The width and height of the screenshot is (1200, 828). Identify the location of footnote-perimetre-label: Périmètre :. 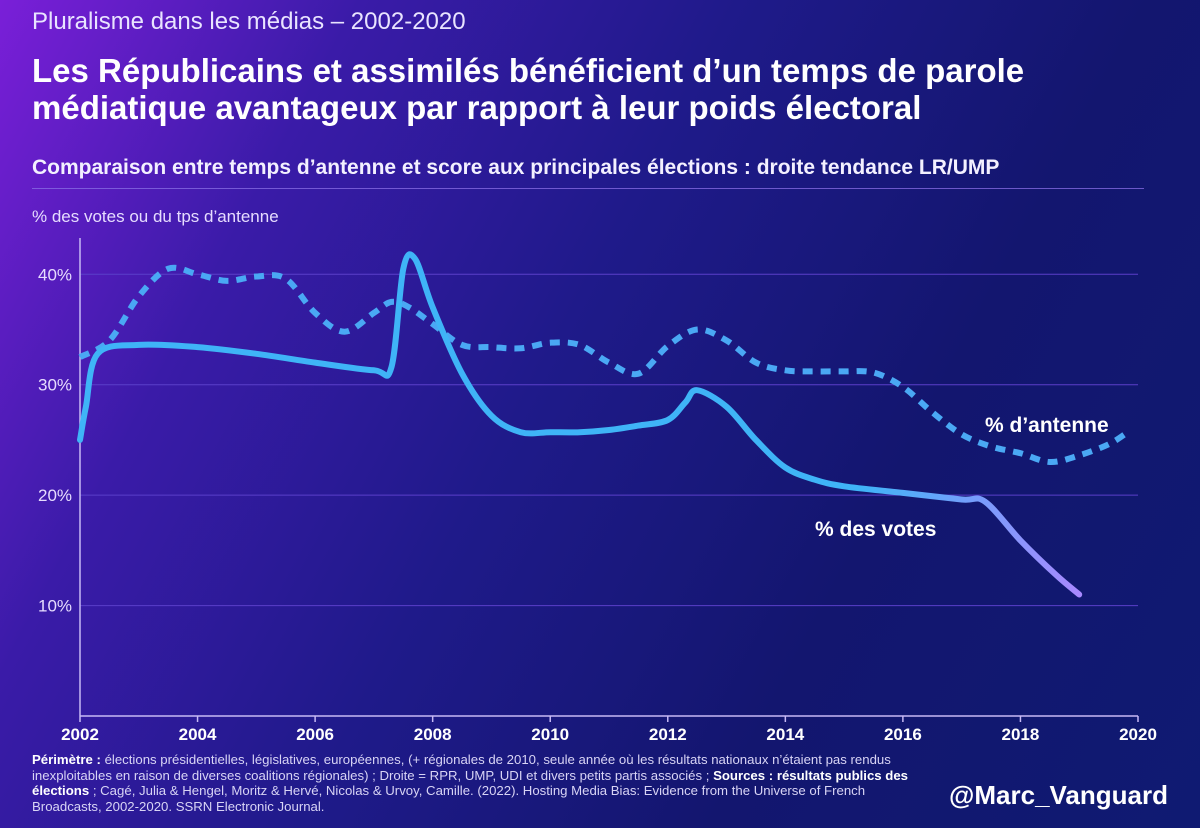
(66, 759).